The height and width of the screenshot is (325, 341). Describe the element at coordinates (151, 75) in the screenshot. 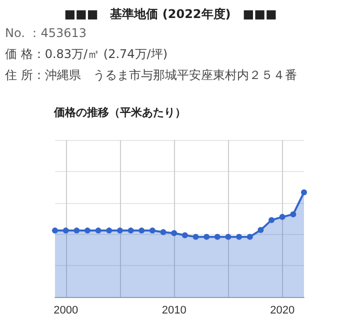

I see `text: 住 所：沖縄県 うるま市与那城平安座東村内２５４番` at that location.